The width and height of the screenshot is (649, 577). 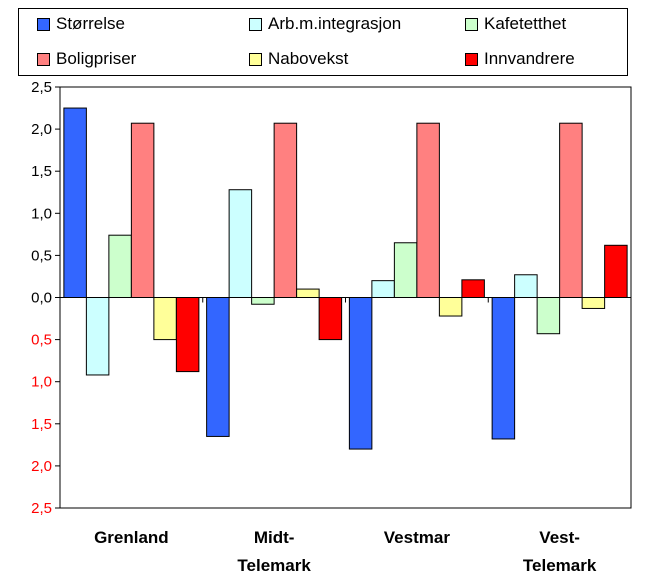 I want to click on legend-label: Boligpriser, so click(x=96, y=58).